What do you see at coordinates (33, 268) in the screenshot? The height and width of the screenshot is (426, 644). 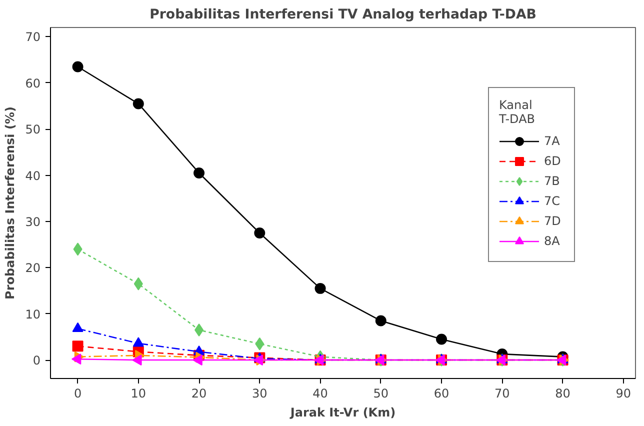 I see `y-tick-label: 20` at bounding box center [33, 268].